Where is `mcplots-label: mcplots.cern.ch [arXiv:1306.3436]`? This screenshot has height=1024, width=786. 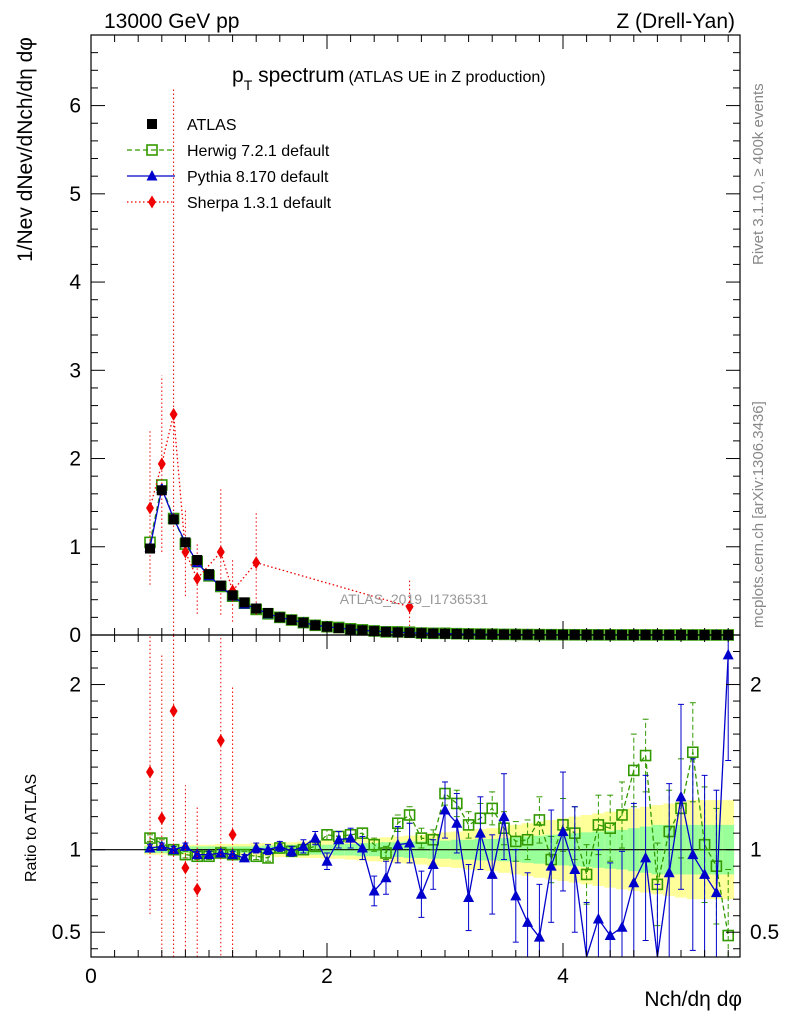
mcplots-label: mcplots.cern.ch [arXiv:1306.3436] is located at coordinates (758, 514).